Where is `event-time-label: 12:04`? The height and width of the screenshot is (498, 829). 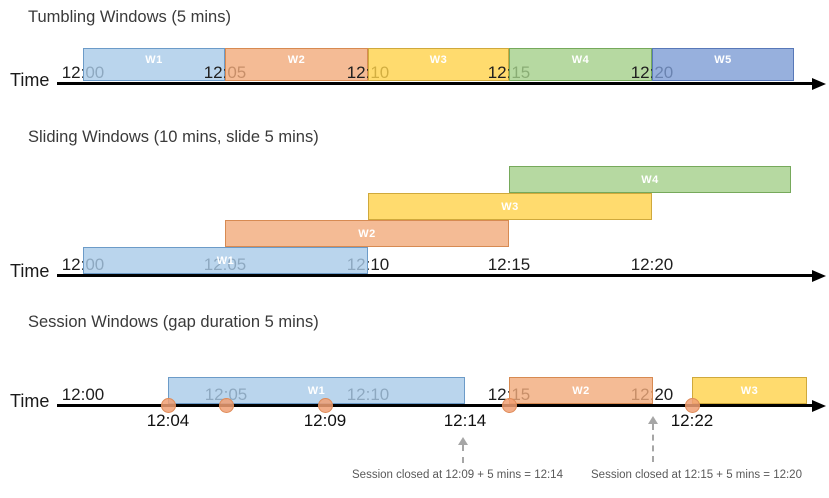 event-time-label: 12:04 is located at coordinates (168, 420).